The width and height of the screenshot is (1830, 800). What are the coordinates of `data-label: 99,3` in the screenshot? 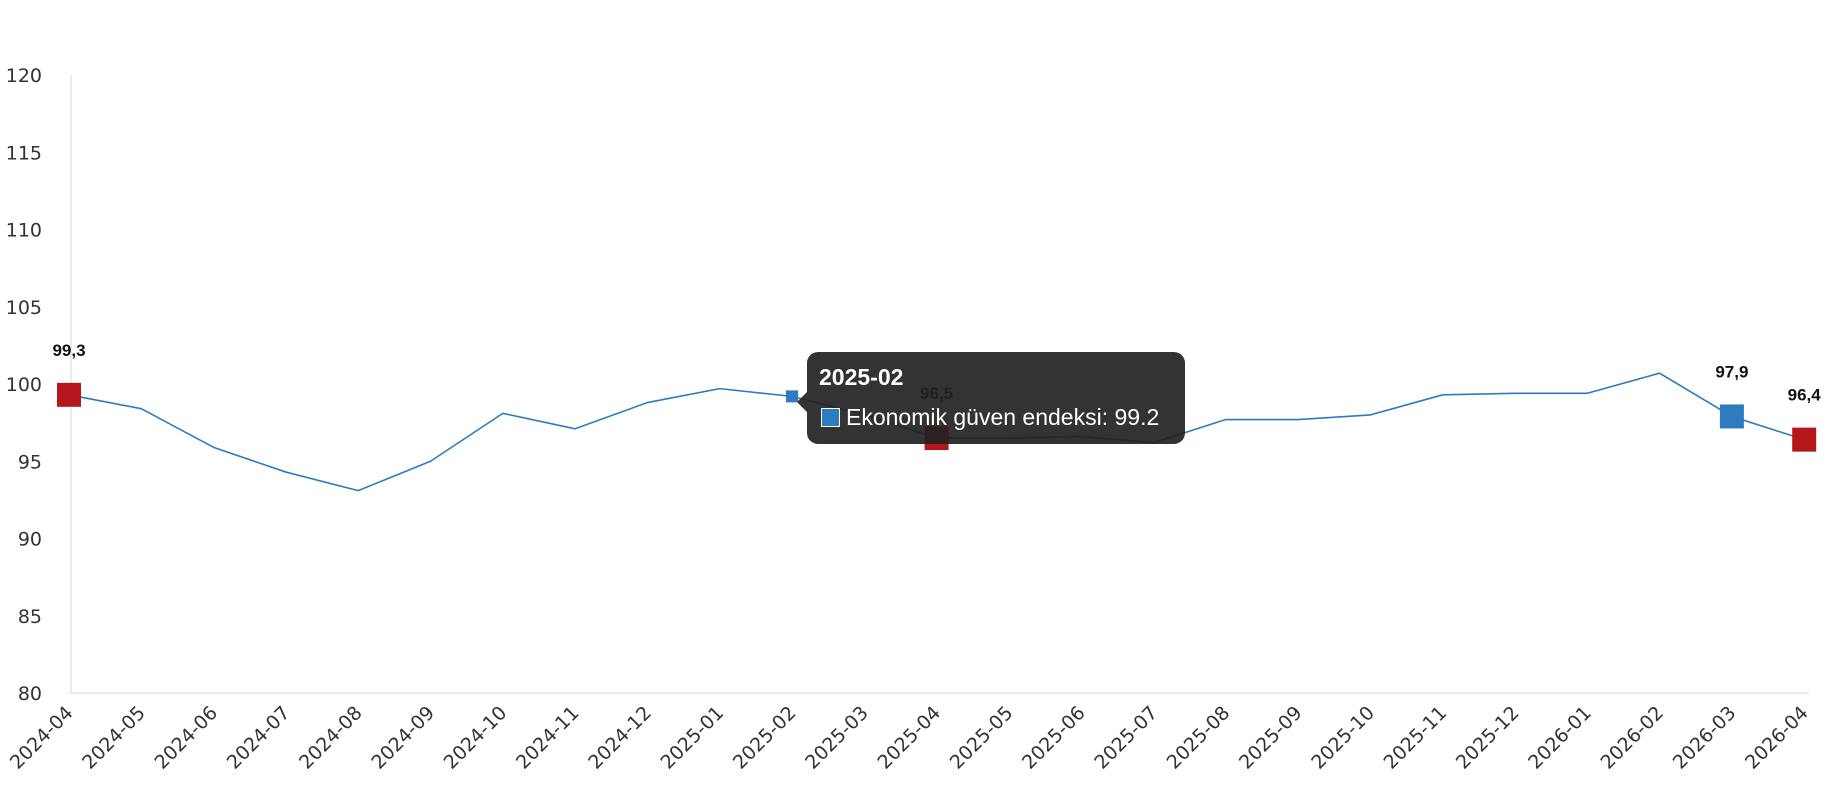 It's located at (68, 350).